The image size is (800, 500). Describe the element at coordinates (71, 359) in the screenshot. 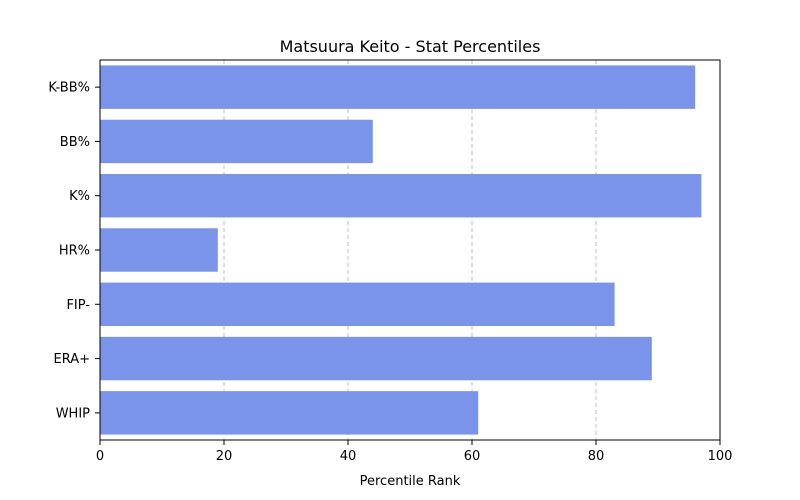

I see `y-tick-label: ERA+` at that location.